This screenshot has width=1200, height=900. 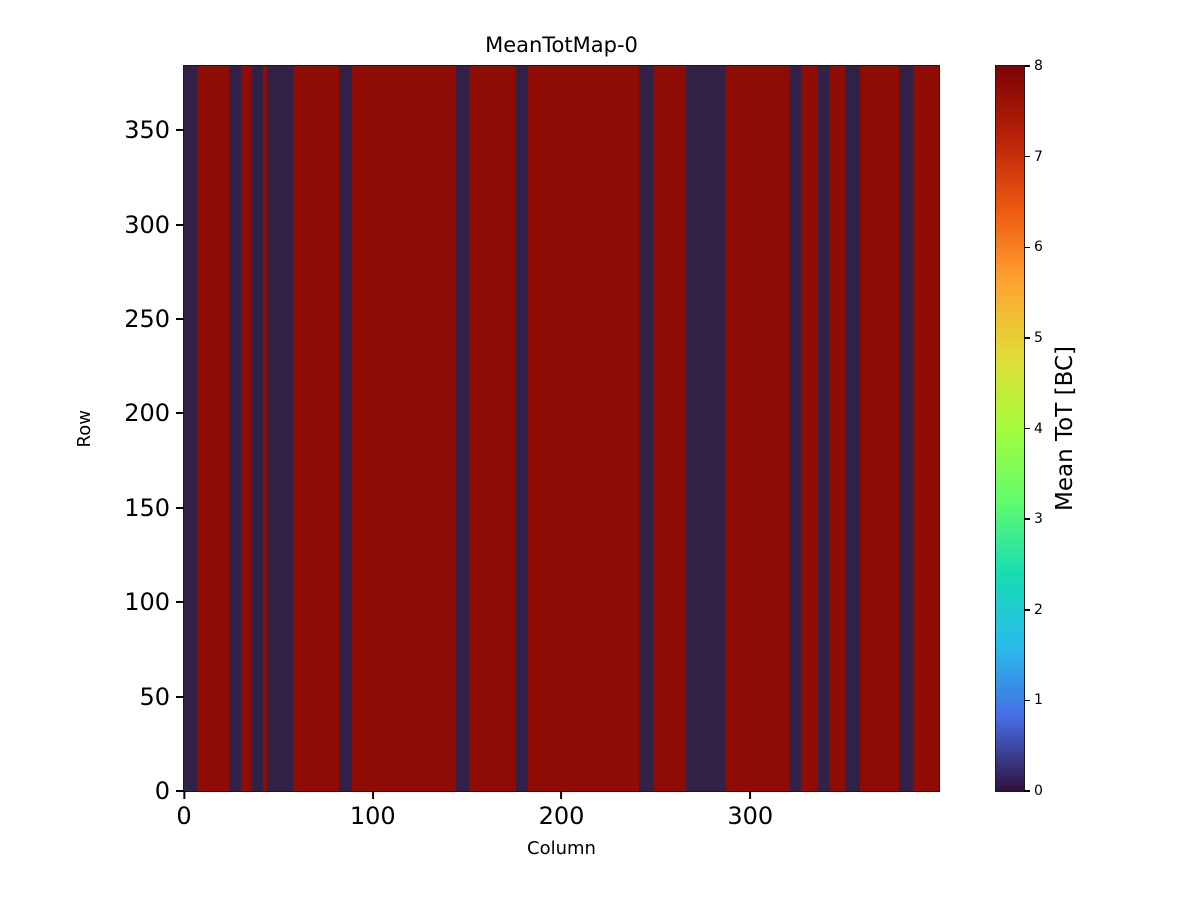 I want to click on colorbar-tick: 8, so click(x=1033, y=66).